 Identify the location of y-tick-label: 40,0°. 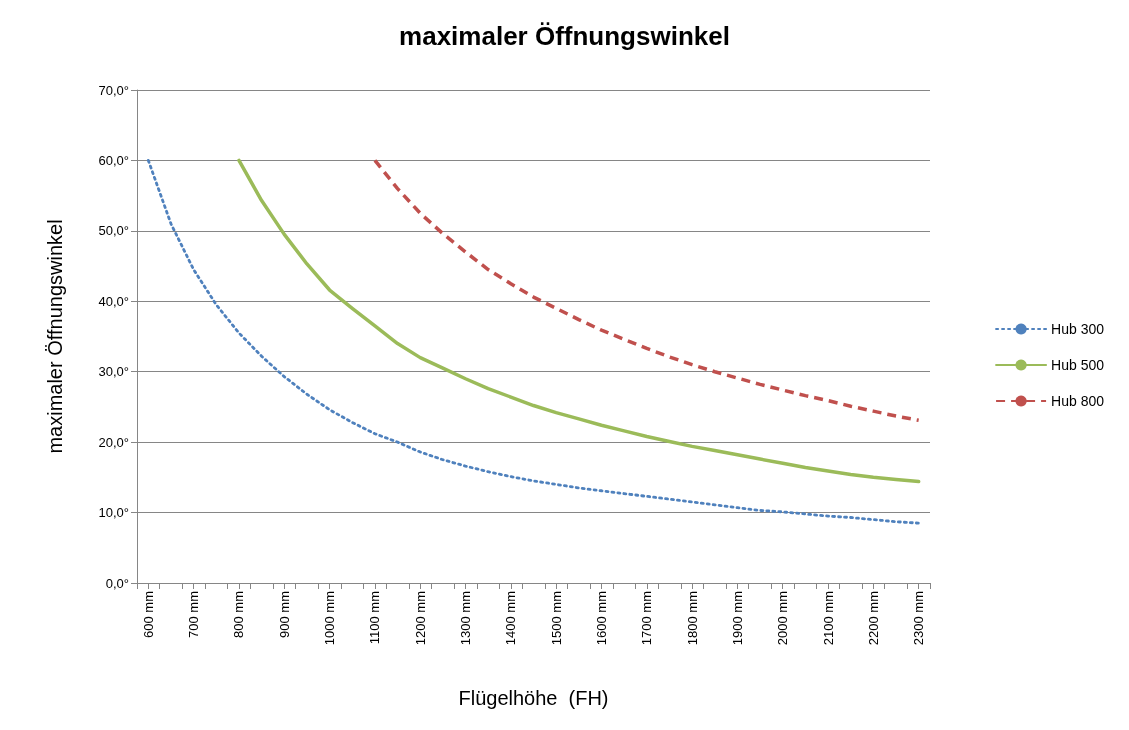
(113, 301).